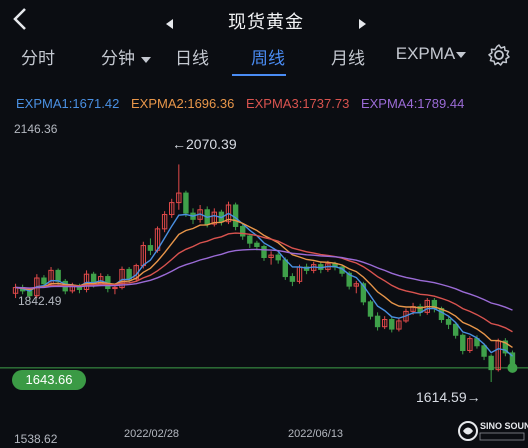 The image size is (528, 448). I want to click on tab-label: 月线, so click(348, 58).